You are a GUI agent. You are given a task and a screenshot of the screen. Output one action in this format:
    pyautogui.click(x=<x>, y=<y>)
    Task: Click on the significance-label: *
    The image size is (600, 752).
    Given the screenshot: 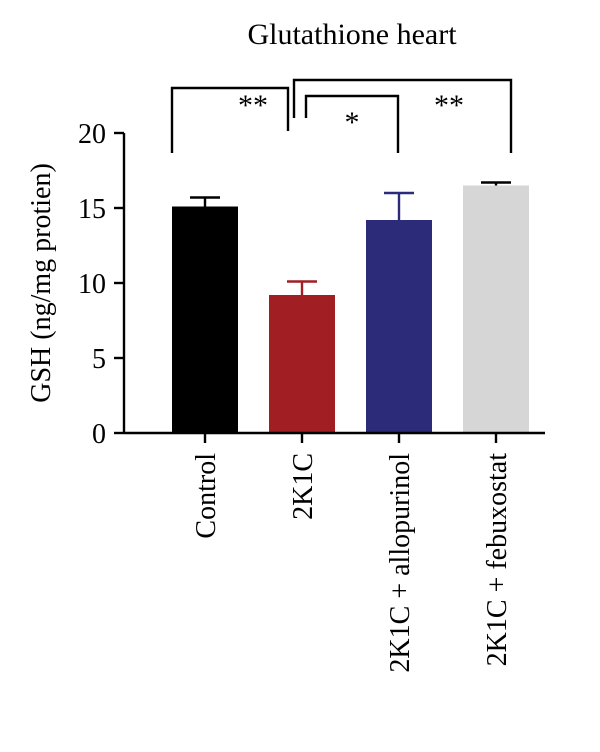 What is the action you would take?
    pyautogui.click(x=352, y=122)
    